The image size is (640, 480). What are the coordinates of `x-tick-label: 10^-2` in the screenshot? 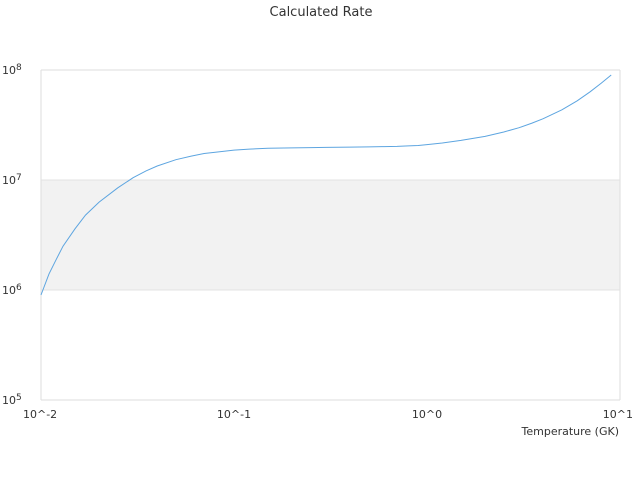 It's located at (40, 414).